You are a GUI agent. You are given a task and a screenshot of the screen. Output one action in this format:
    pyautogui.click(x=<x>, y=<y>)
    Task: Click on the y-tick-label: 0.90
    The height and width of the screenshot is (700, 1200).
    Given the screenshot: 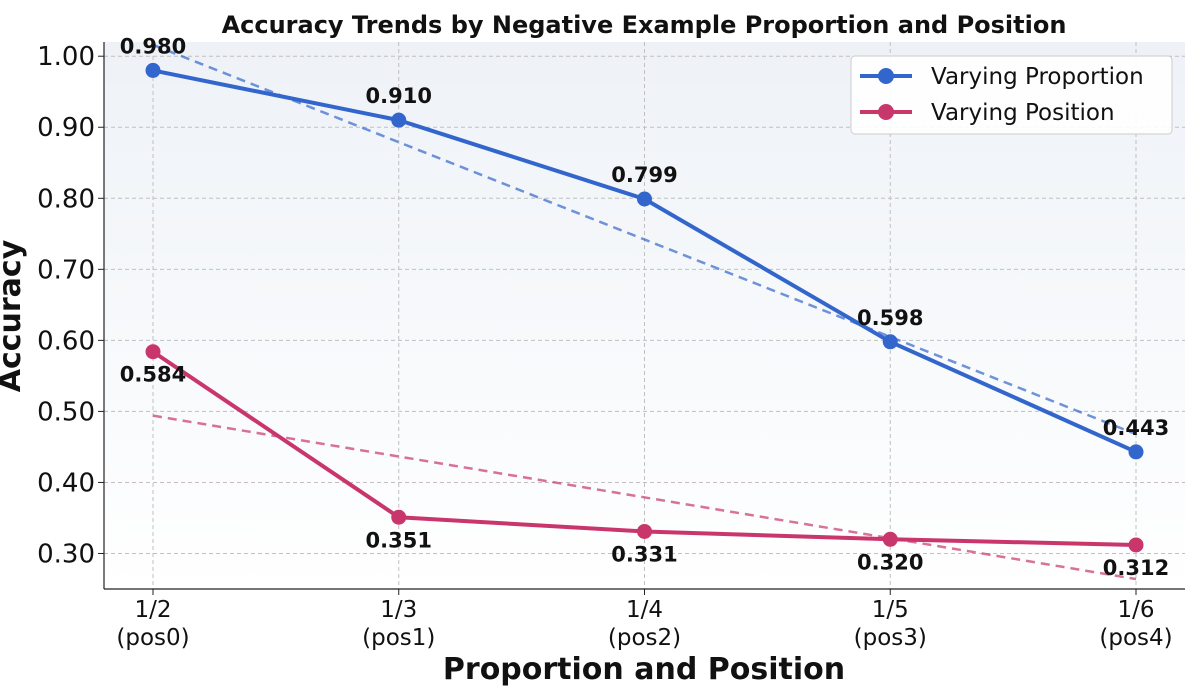 What is the action you would take?
    pyautogui.click(x=66, y=128)
    